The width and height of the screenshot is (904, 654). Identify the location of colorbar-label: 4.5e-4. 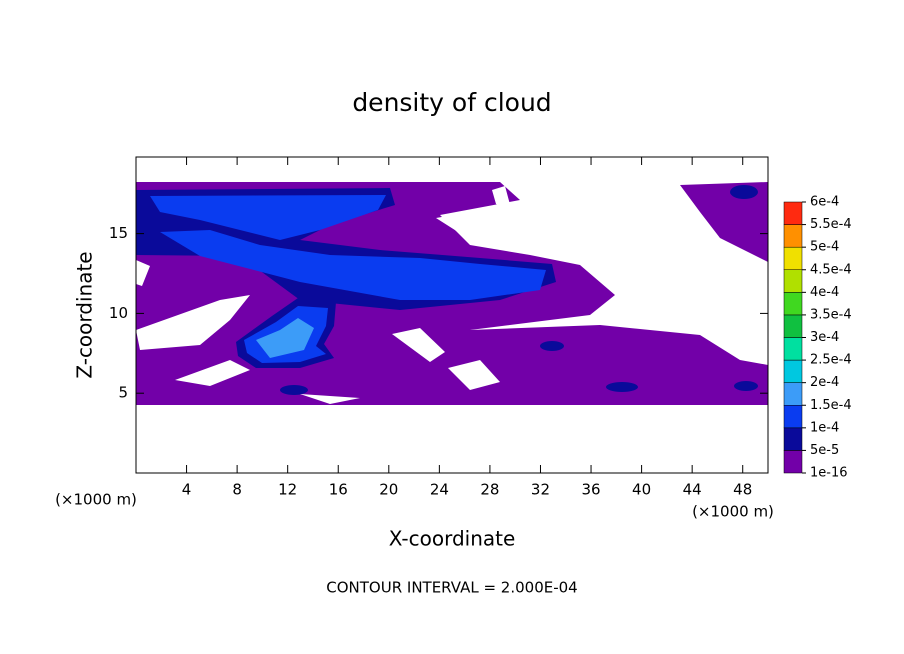
(831, 269).